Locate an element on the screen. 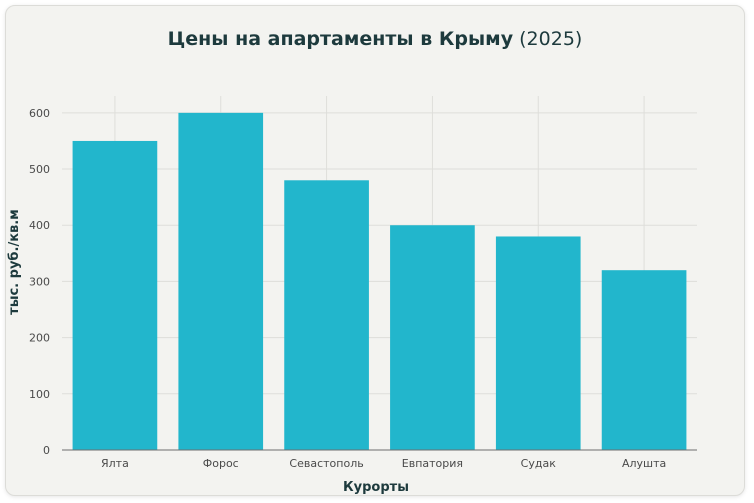 The image size is (754, 503). chart-title-main: Цены на апартаменты в Крыму is located at coordinates (340, 39).